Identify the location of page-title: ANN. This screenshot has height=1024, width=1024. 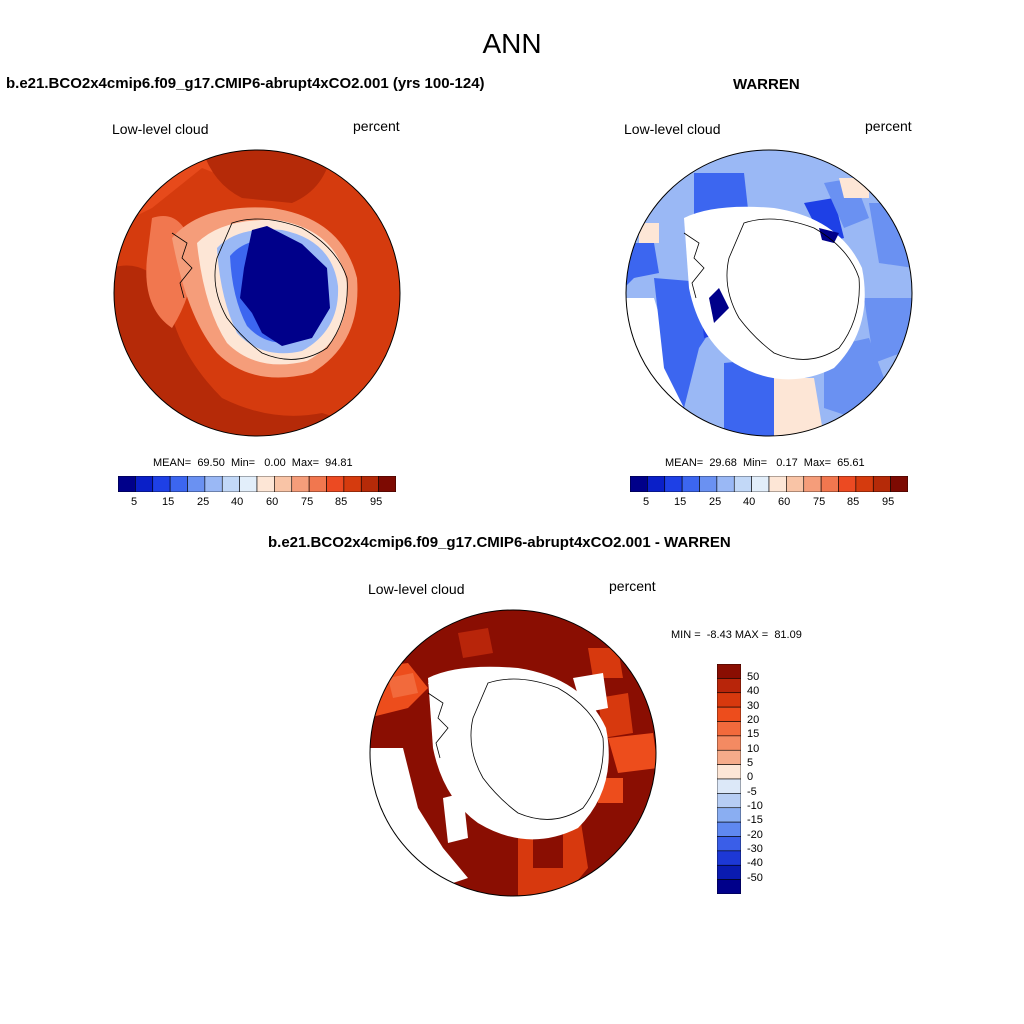
(512, 43).